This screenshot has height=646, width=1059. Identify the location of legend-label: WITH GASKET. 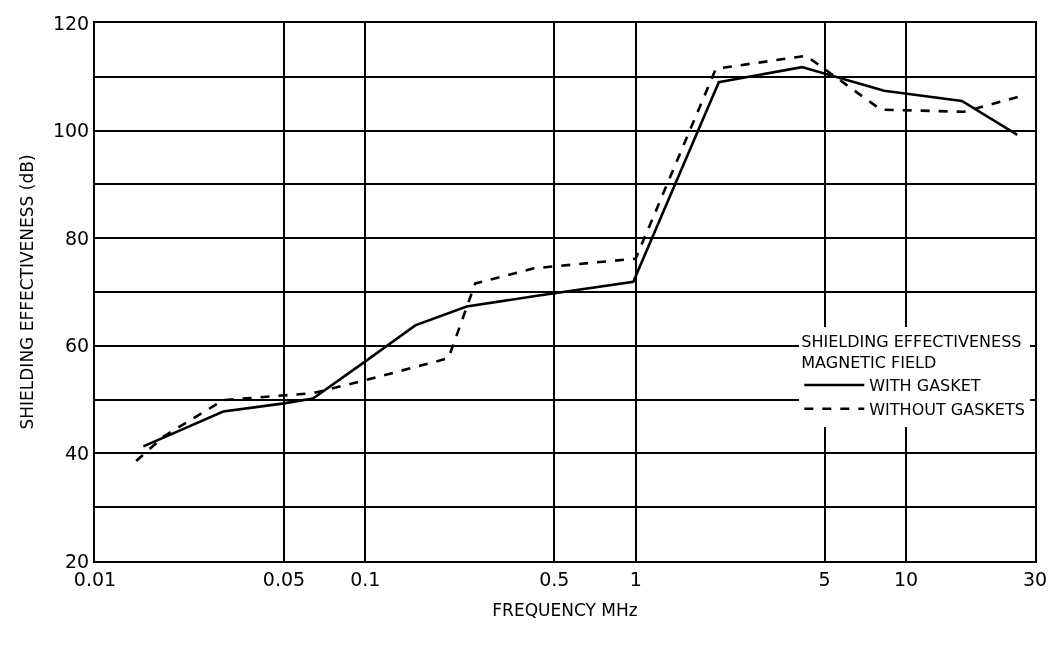
(925, 386).